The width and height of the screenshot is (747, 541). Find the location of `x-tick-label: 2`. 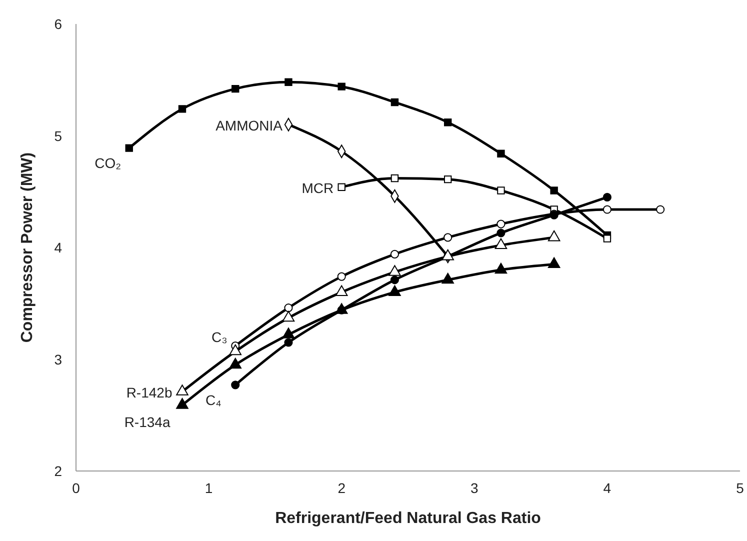

x-tick-label: 2 is located at coordinates (342, 488).